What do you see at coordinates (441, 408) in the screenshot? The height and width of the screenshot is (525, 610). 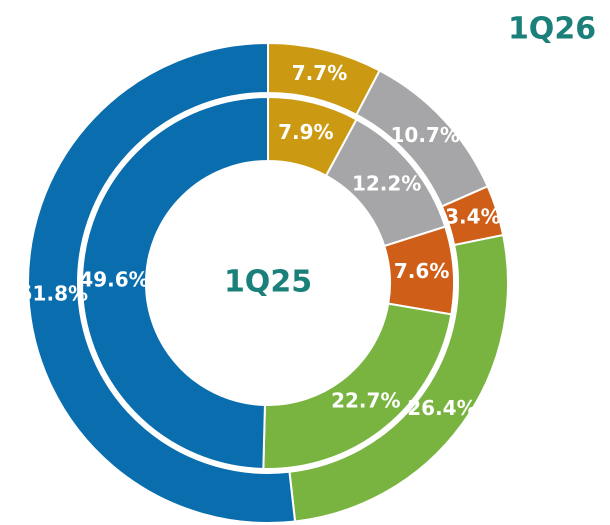 I see `value-label: 26.4%` at bounding box center [441, 408].